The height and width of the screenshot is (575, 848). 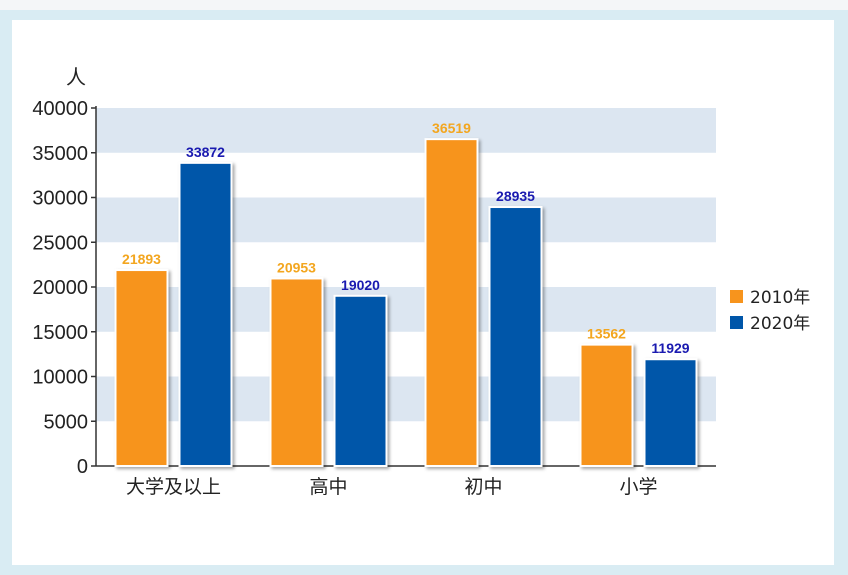 What do you see at coordinates (360, 285) in the screenshot?
I see `data-label: 19020` at bounding box center [360, 285].